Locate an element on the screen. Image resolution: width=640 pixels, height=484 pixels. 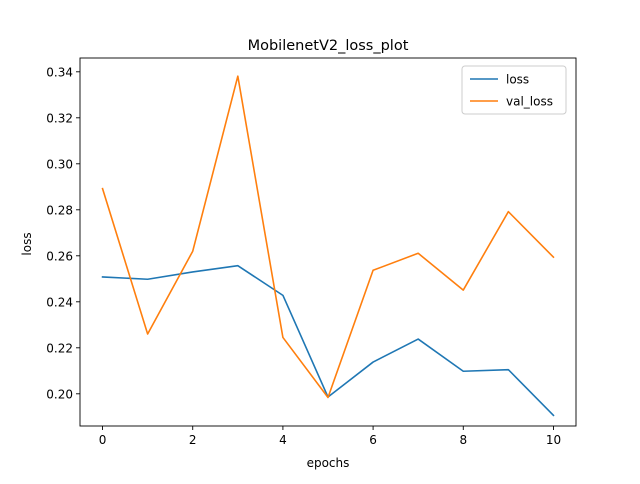
y-tick-label: 0.30 is located at coordinates (59, 164).